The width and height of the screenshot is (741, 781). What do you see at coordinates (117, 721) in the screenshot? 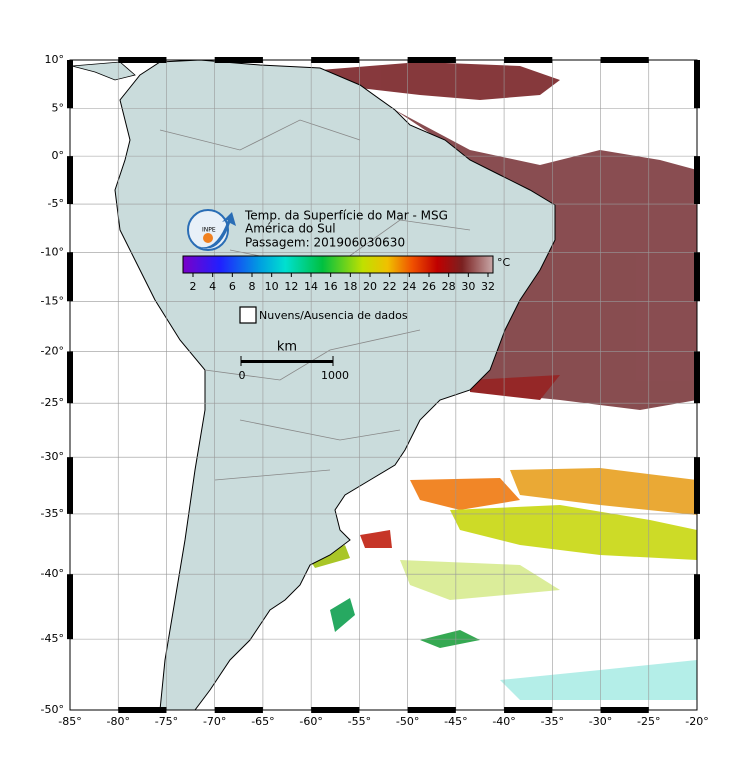
I see `lon-label: -80°` at bounding box center [117, 721].